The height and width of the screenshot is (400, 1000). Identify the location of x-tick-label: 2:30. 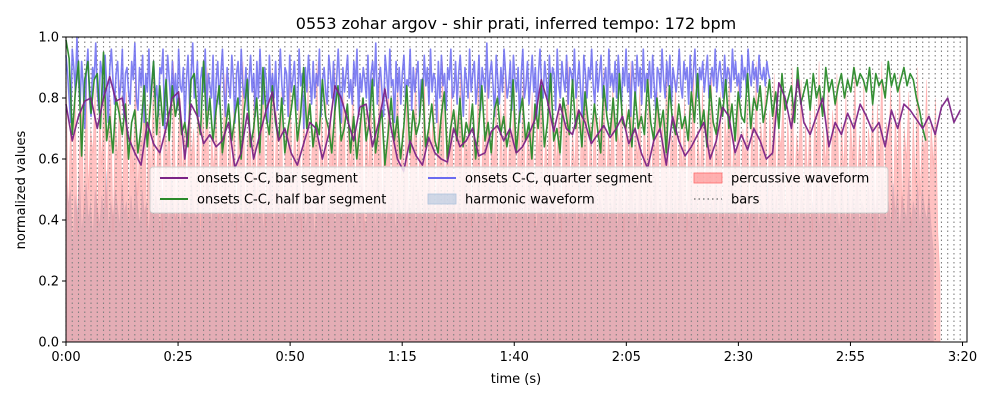
(738, 357).